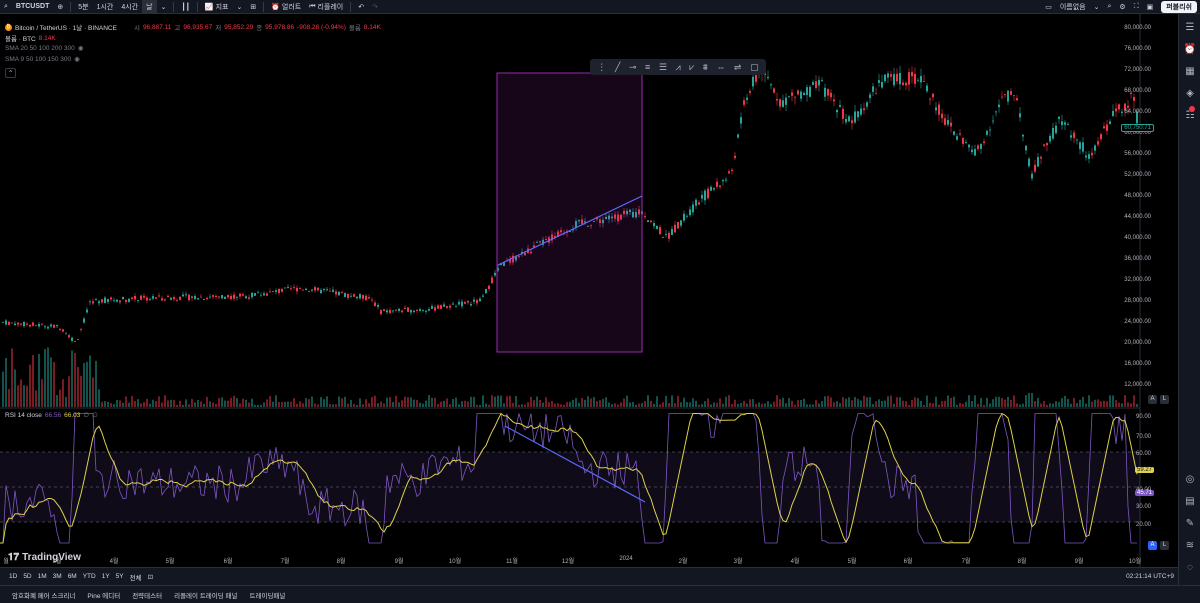 This screenshot has height=603, width=1200. What do you see at coordinates (1190, 501) in the screenshot?
I see `calendar-icon: ▤` at bounding box center [1190, 501].